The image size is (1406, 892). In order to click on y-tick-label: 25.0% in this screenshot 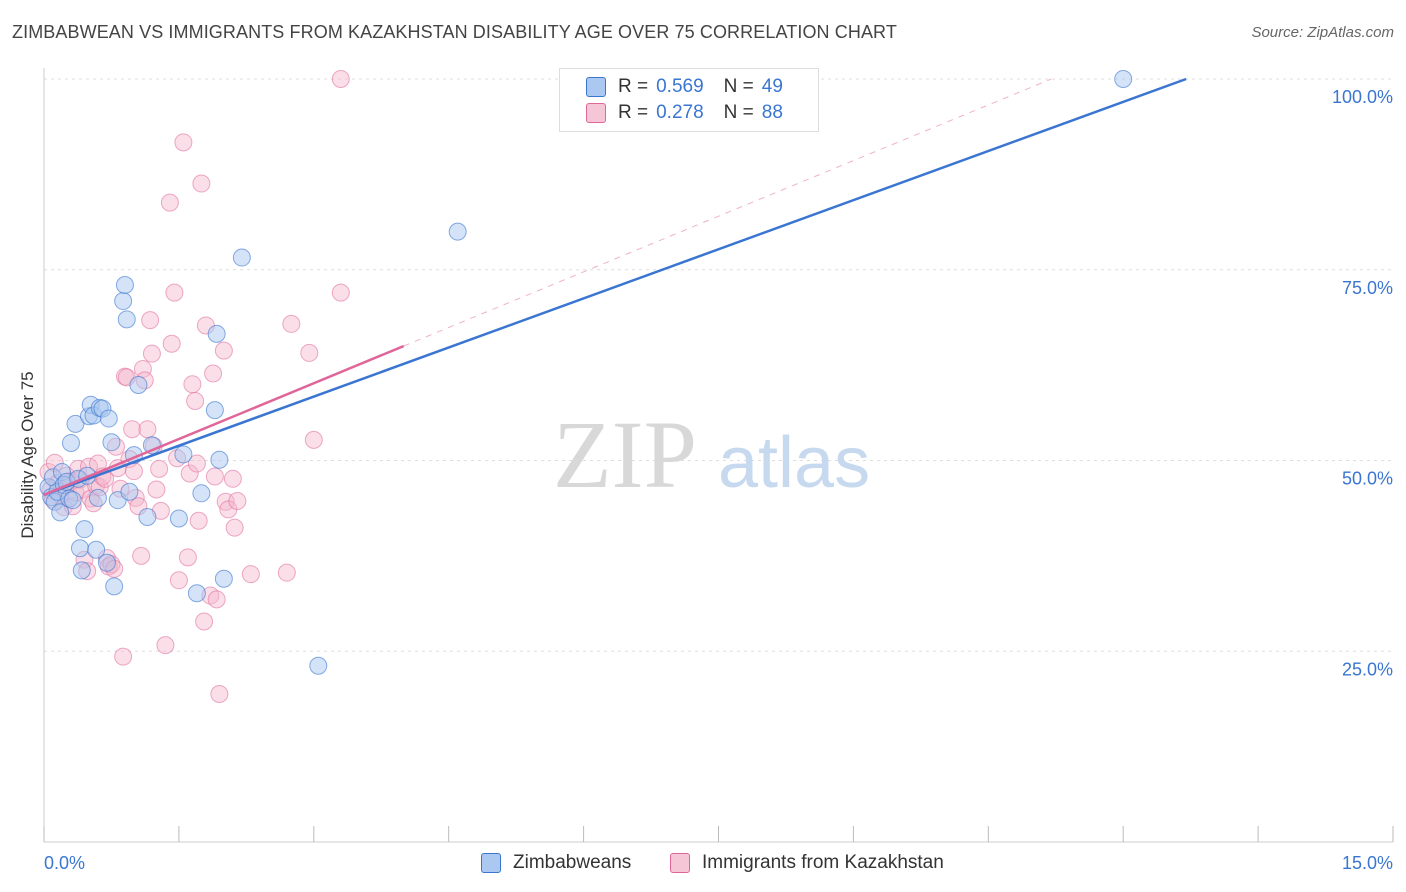, I will do `click(1367, 669)`.